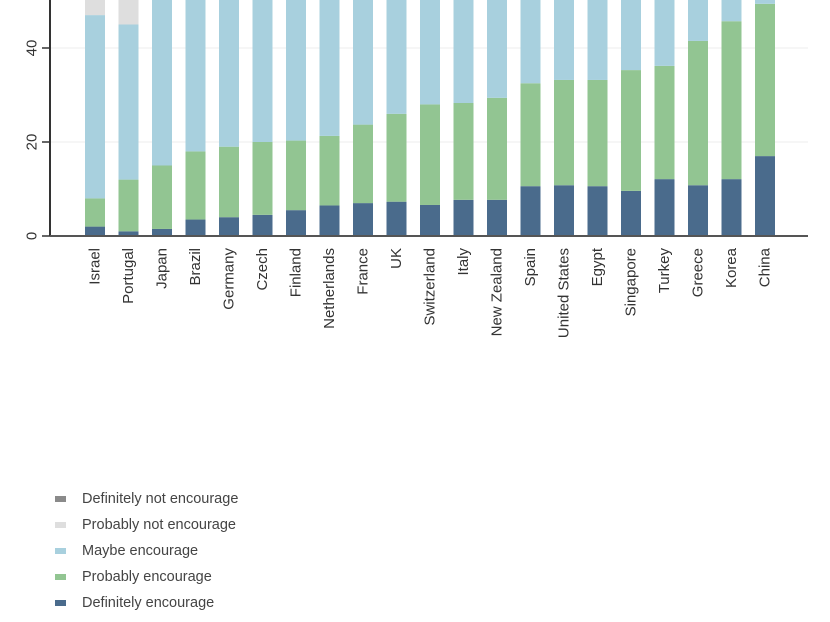  Describe the element at coordinates (731, 267) in the screenshot. I see `x-tick-label: Korea` at that location.